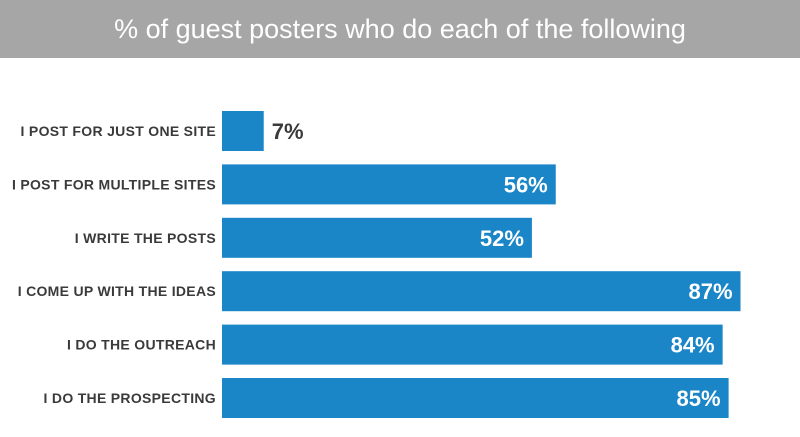 The image size is (800, 437). I want to click on category-label: I COME UP WITH THE IDEAS, so click(117, 291).